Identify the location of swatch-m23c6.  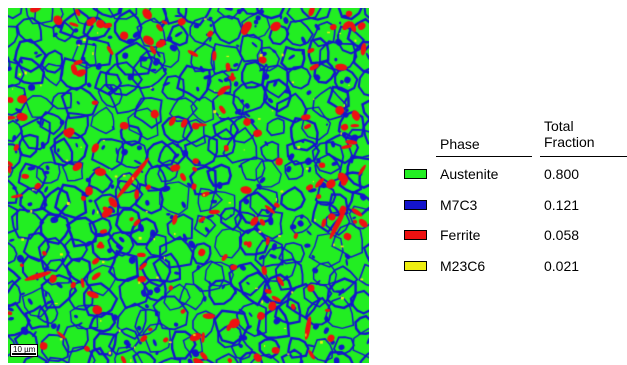
(415, 266).